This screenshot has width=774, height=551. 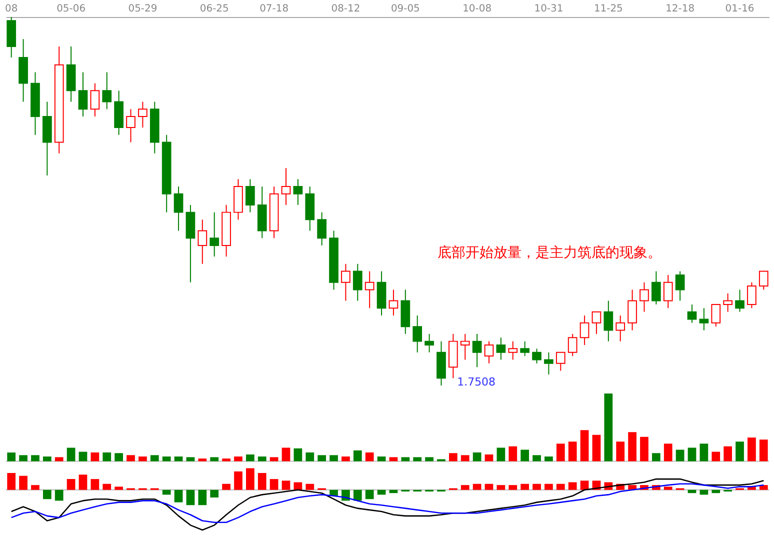 I want to click on x-tick-label: 07-18, so click(x=274, y=8).